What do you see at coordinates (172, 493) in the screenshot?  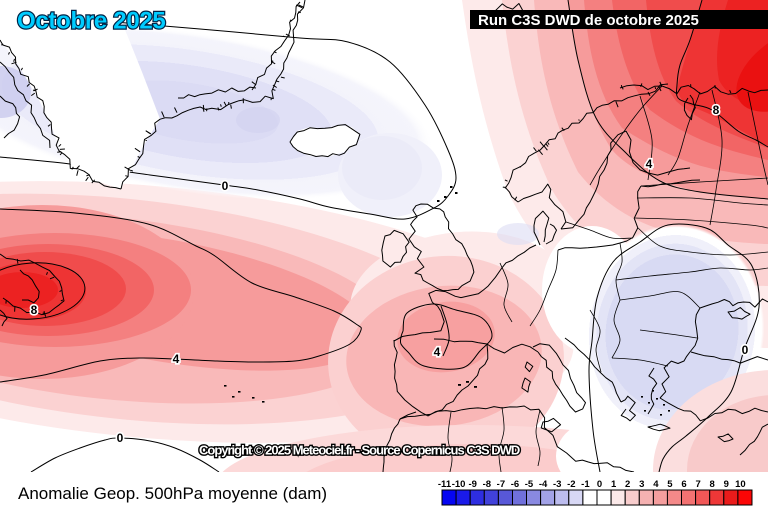 I see `svg-text:Anomalie Geop. 500hPa moyenne: Anomalie Geop. 500hPa moyenne (dam)` at bounding box center [172, 493].